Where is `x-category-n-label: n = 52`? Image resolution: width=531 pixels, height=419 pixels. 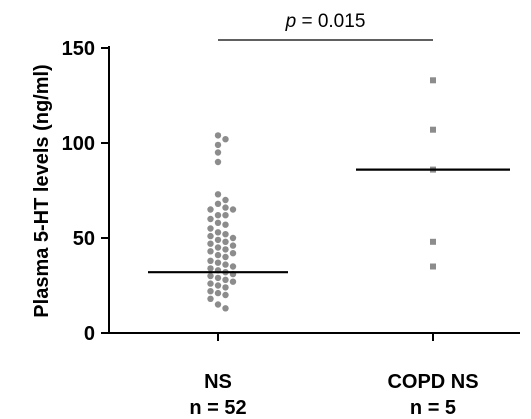 x-category-n-label: n = 52 is located at coordinates (217, 408).